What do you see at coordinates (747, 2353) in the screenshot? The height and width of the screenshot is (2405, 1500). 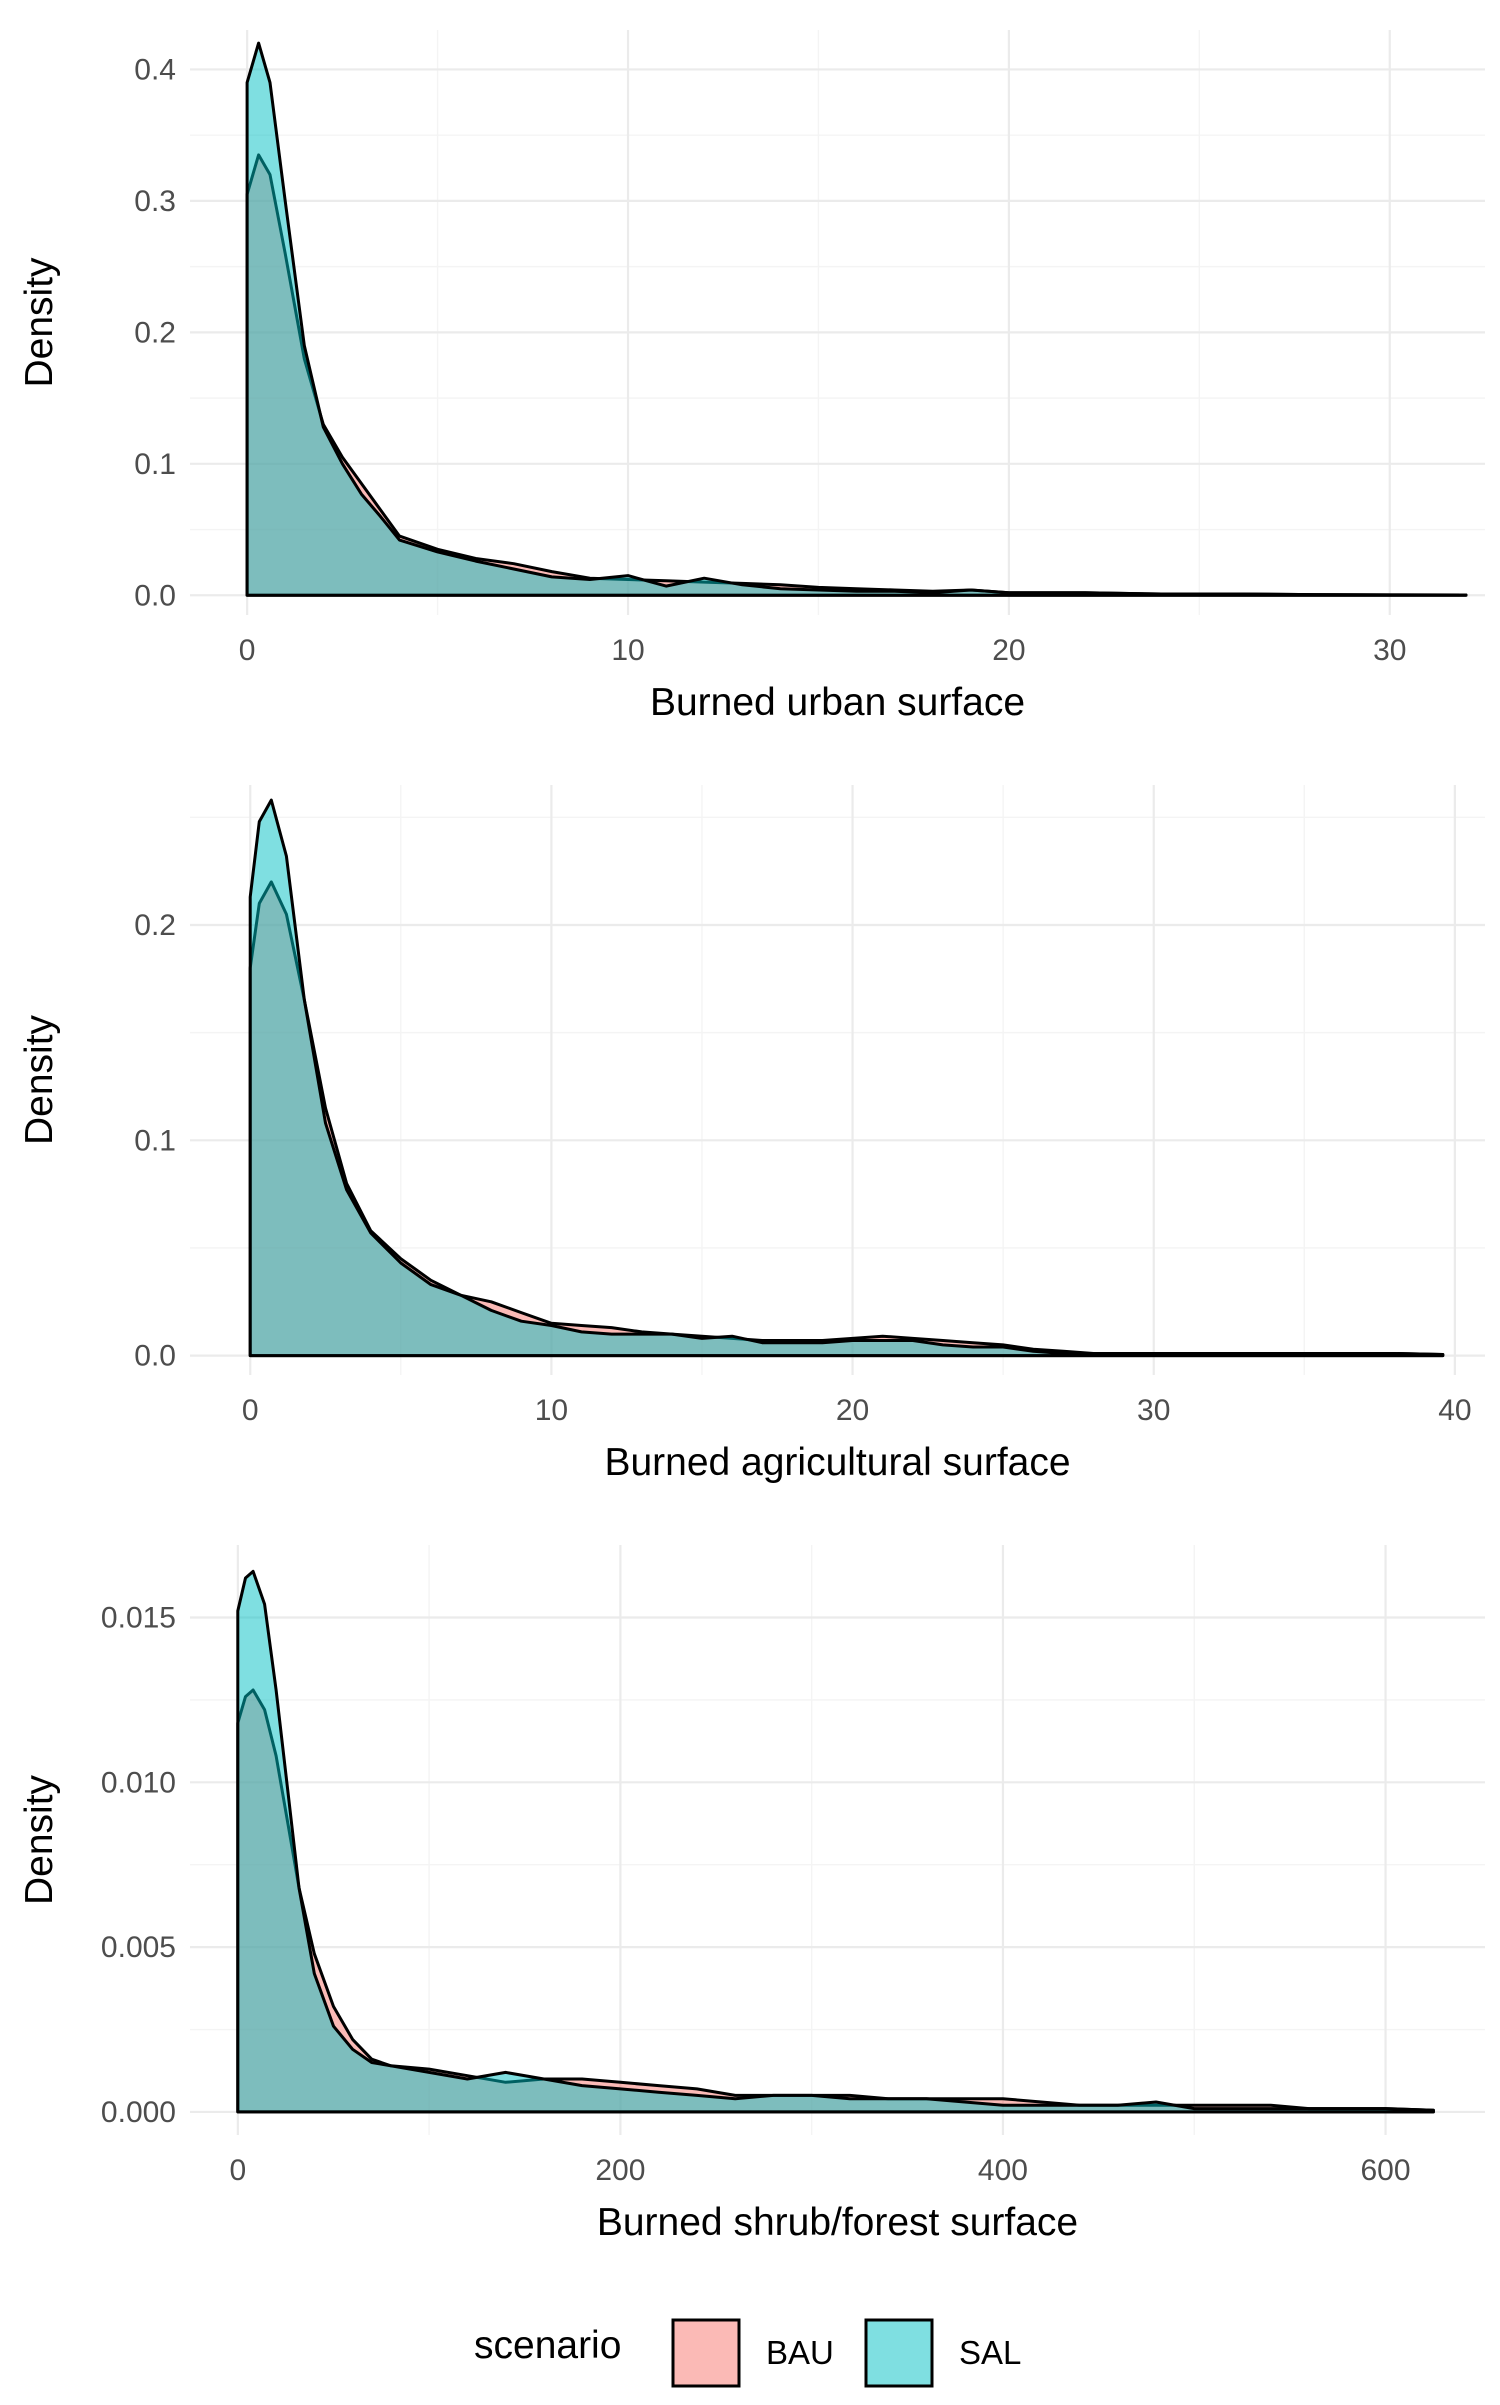 I see `legend: scenario BAU SAL` at bounding box center [747, 2353].